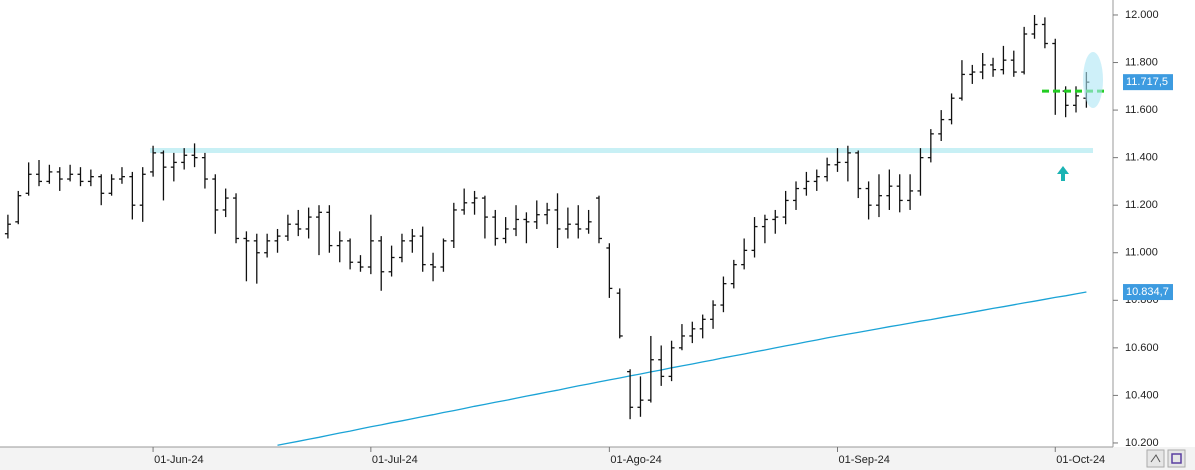 The width and height of the screenshot is (1195, 470). Describe the element at coordinates (864, 460) in the screenshot. I see `x-tick-label: 01-Sep-24` at that location.